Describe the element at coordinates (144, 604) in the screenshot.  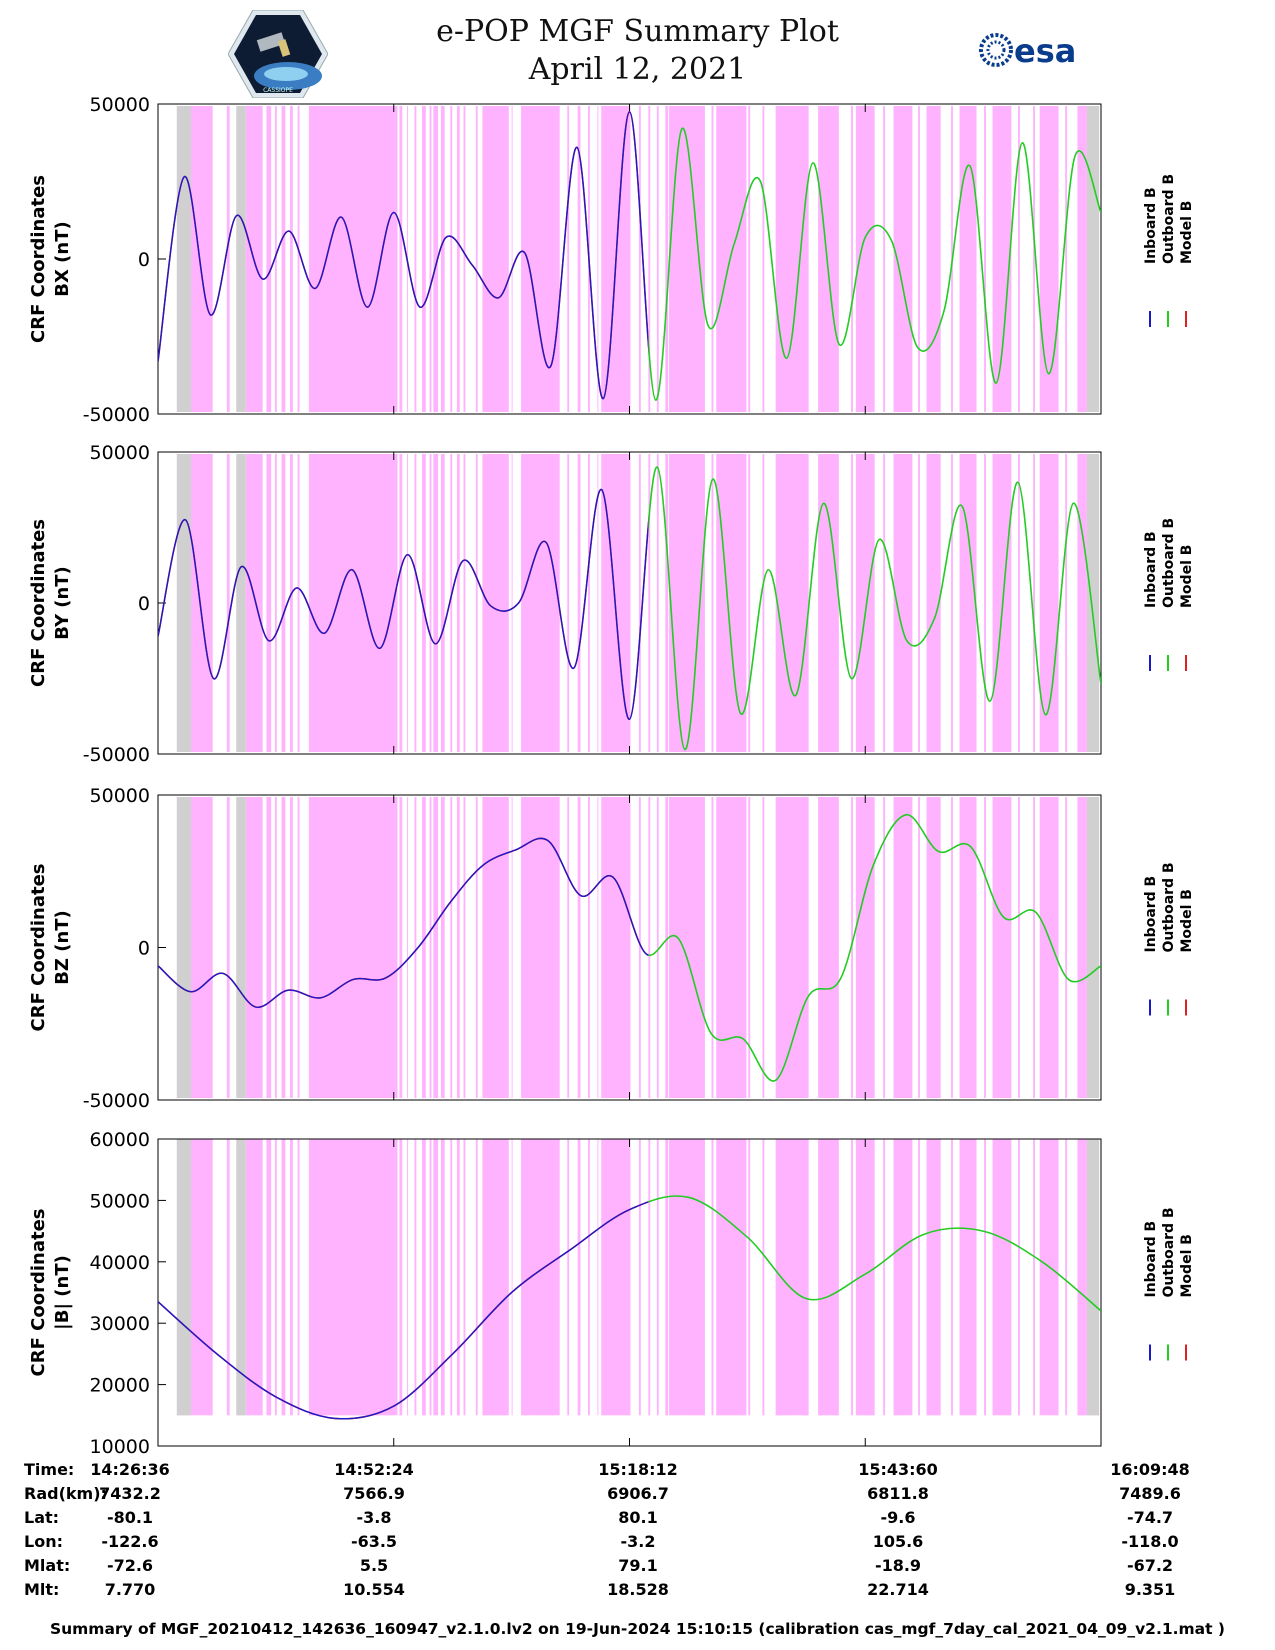
I see `y-tick-label: 0` at that location.